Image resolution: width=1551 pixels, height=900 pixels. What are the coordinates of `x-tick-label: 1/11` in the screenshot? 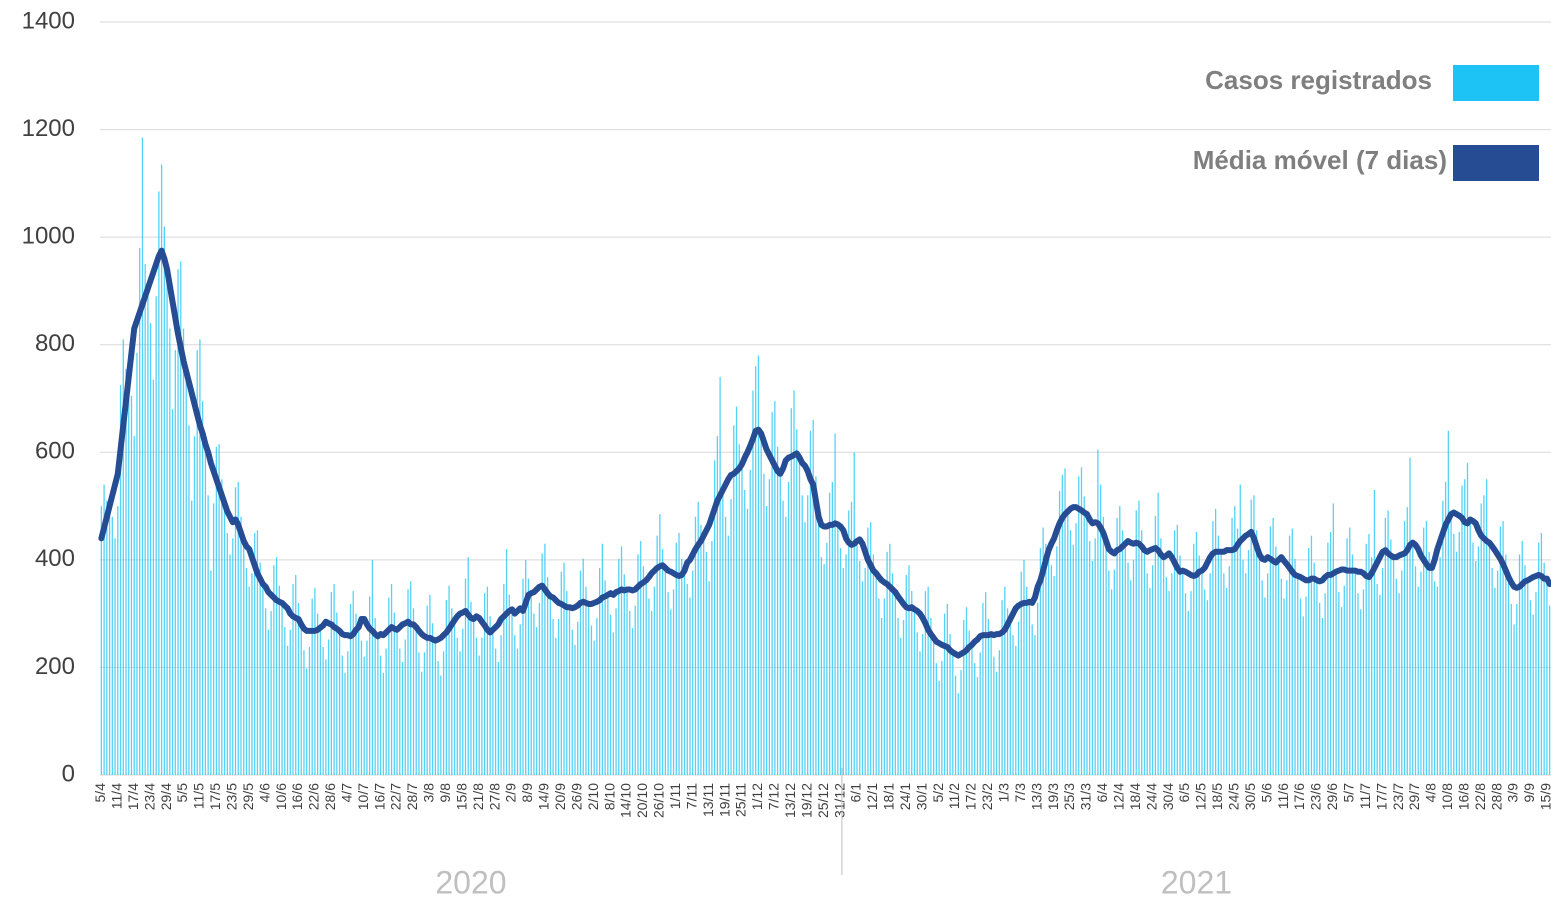 It's located at (675, 796).